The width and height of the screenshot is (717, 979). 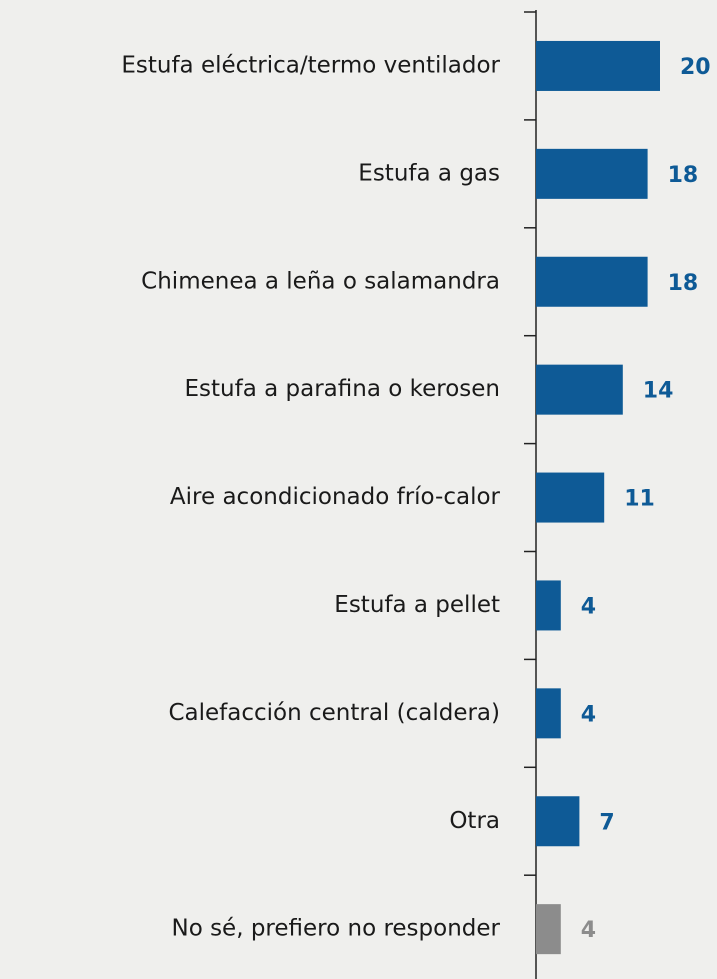 What do you see at coordinates (320, 281) in the screenshot?
I see `category-label: Chimenea a leña o salamandra` at bounding box center [320, 281].